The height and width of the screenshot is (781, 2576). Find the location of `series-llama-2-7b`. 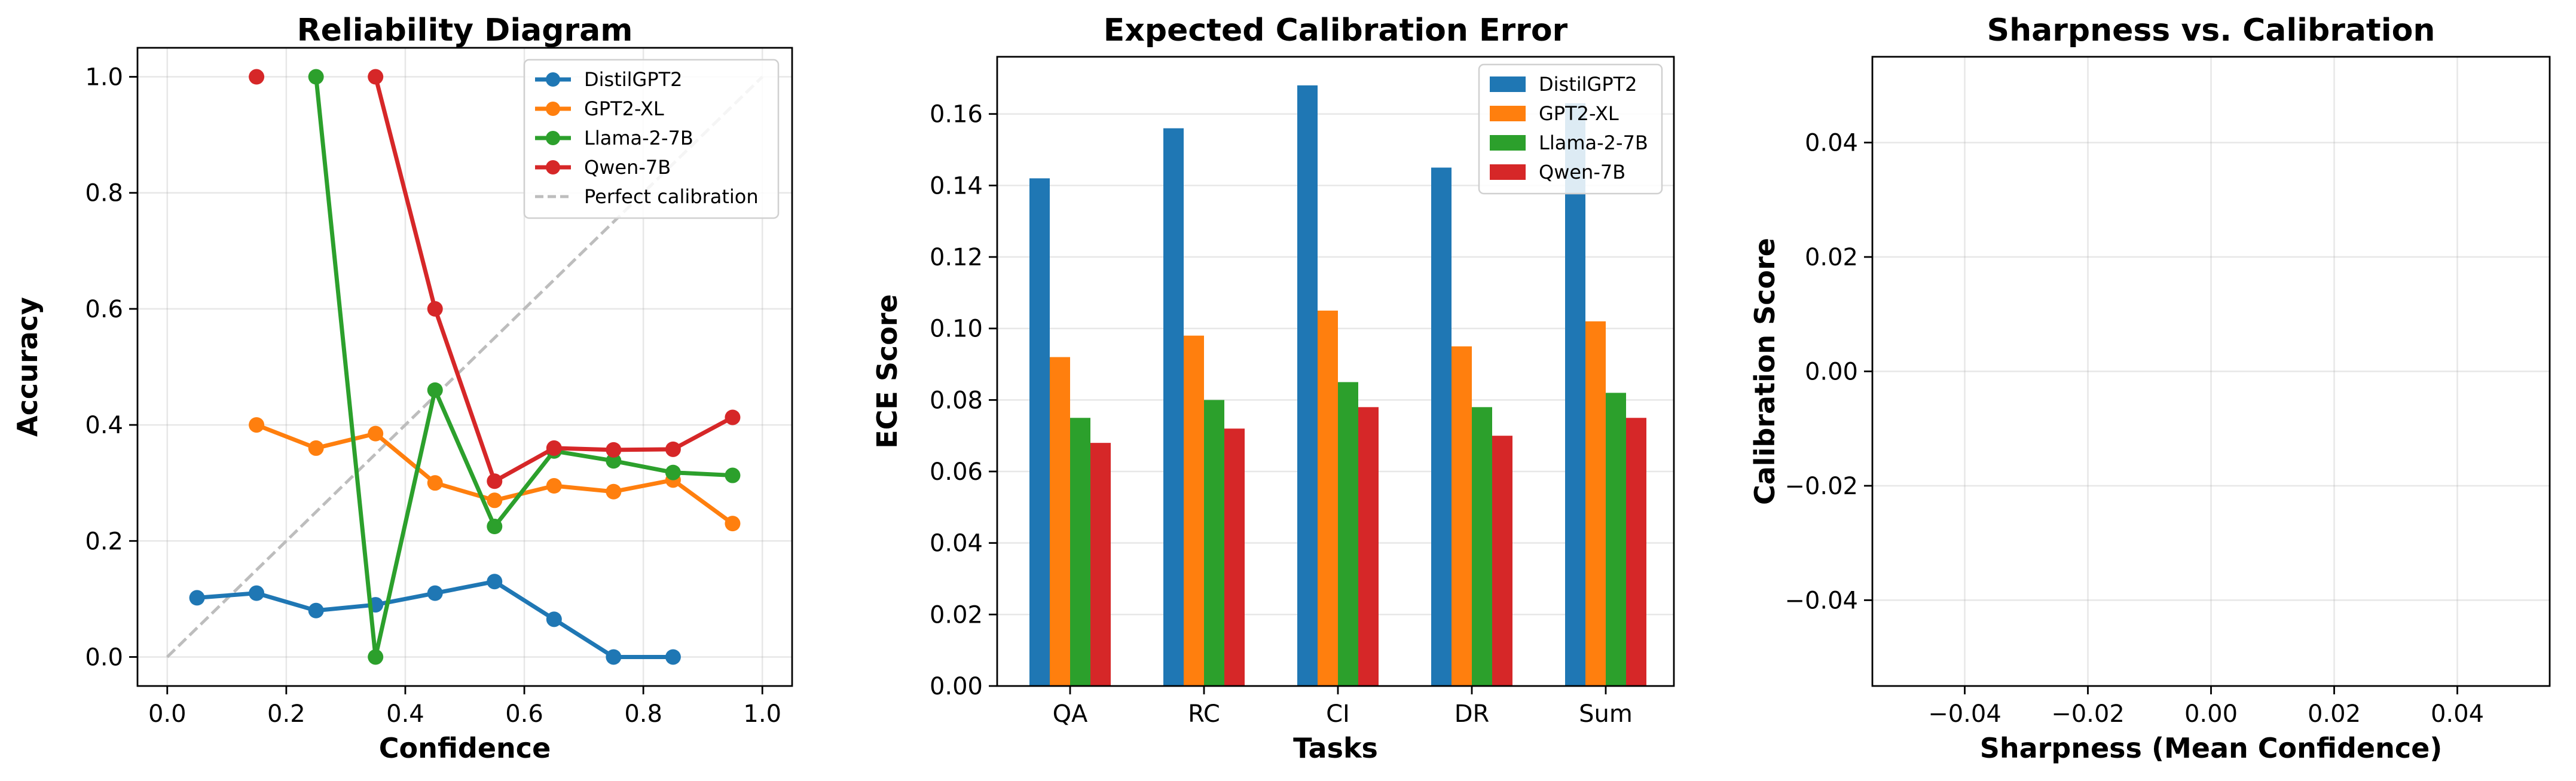

series-llama-2-7b is located at coordinates (524, 367).